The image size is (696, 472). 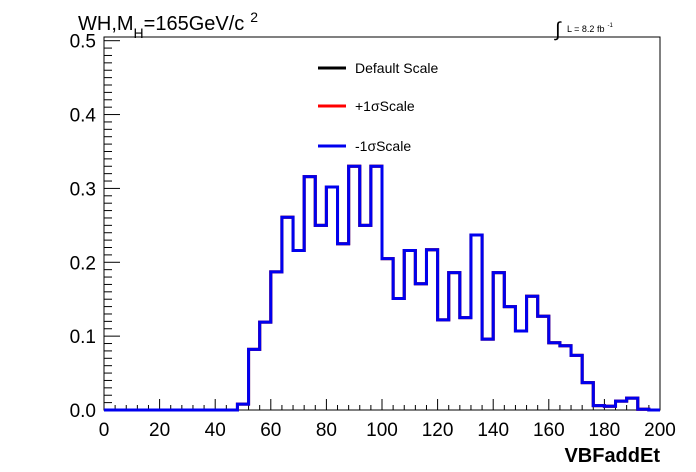 What do you see at coordinates (194, 24) in the screenshot?
I see `title-rest: =165GeV/c` at bounding box center [194, 24].